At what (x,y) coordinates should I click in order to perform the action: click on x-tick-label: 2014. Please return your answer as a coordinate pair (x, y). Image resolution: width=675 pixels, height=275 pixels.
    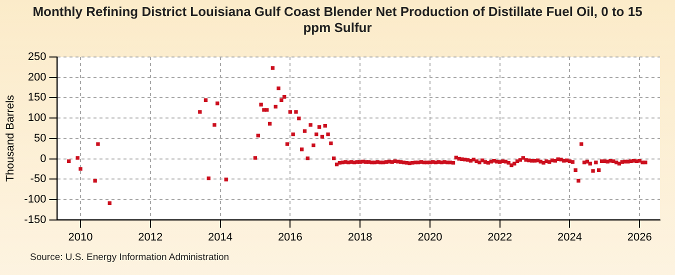
    Looking at the image, I should click on (220, 237).